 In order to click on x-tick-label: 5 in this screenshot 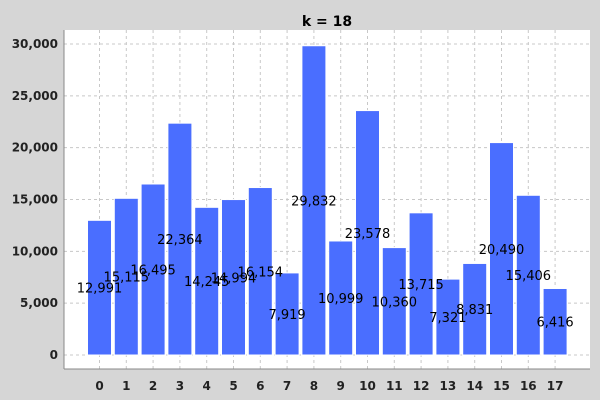, I will do `click(233, 386)`.